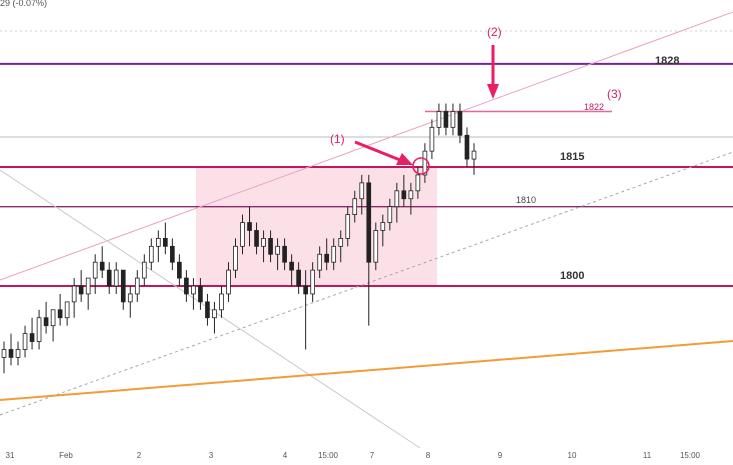 Image resolution: width=733 pixels, height=465 pixels. Describe the element at coordinates (500, 455) in the screenshot. I see `x-tick-label: 9` at that location.